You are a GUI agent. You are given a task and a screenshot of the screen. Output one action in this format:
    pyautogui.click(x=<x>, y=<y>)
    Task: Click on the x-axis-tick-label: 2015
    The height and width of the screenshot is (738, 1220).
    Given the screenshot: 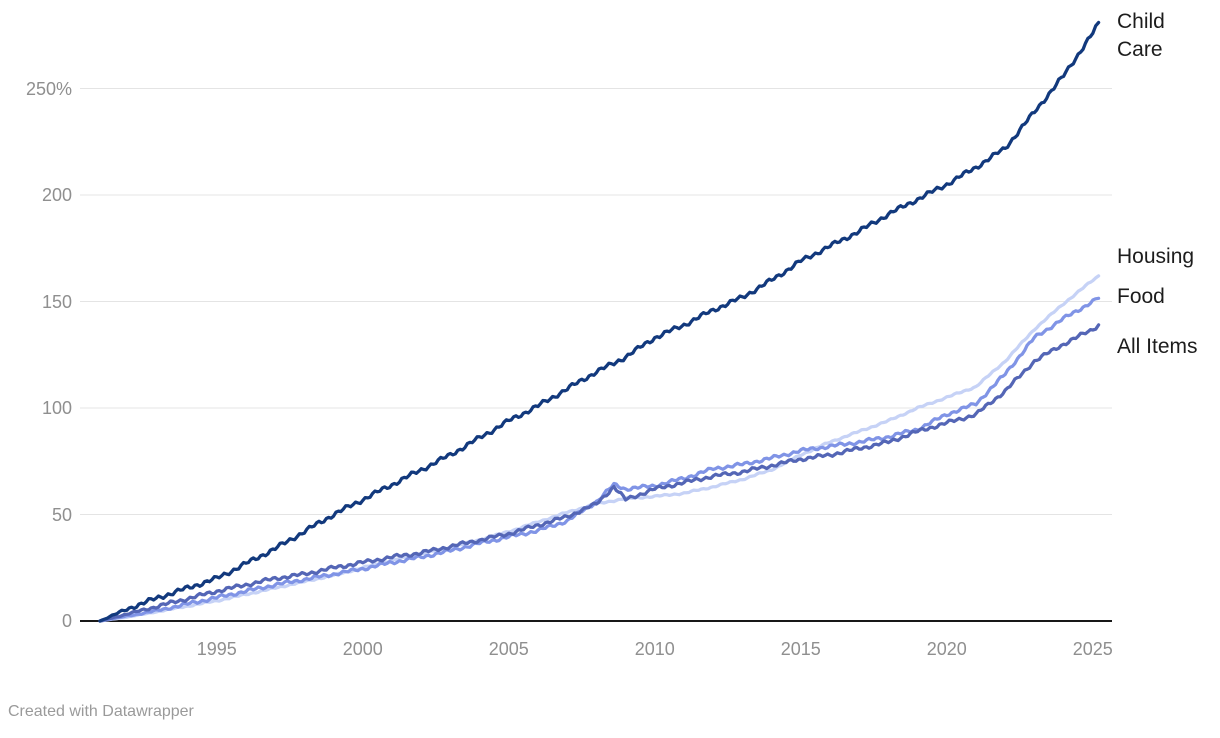 What is the action you would take?
    pyautogui.click(x=800, y=649)
    